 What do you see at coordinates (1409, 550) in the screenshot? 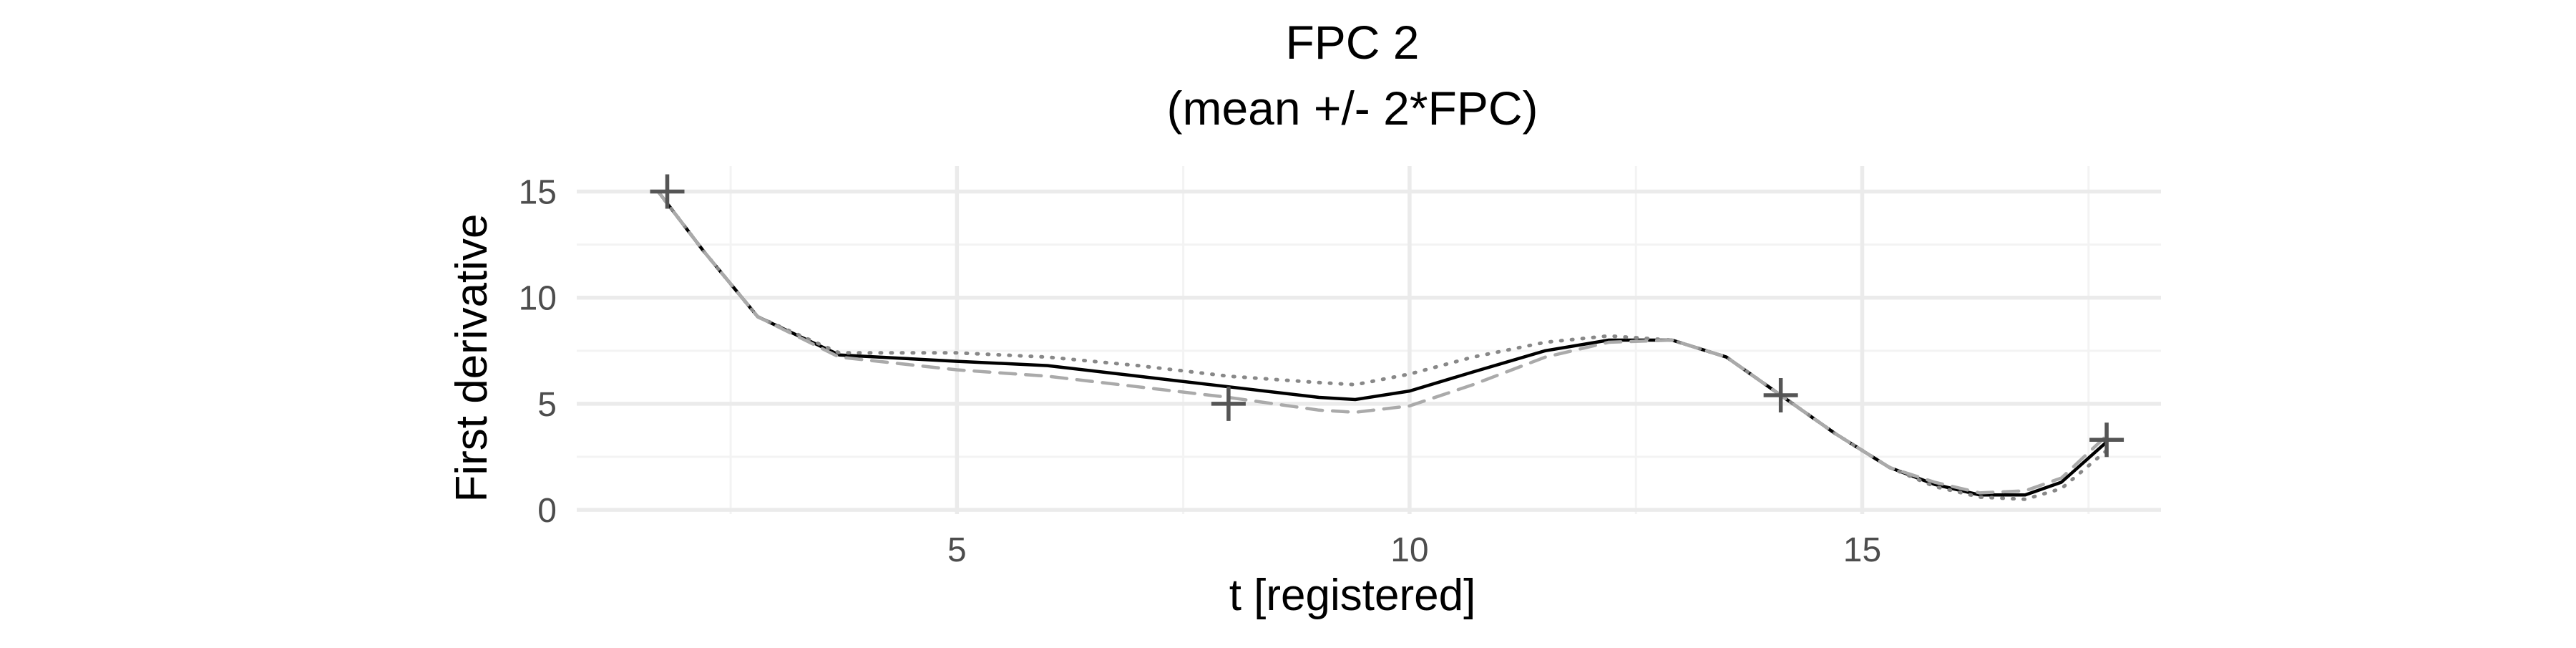
I see `x-tick-label: 10` at bounding box center [1409, 550].